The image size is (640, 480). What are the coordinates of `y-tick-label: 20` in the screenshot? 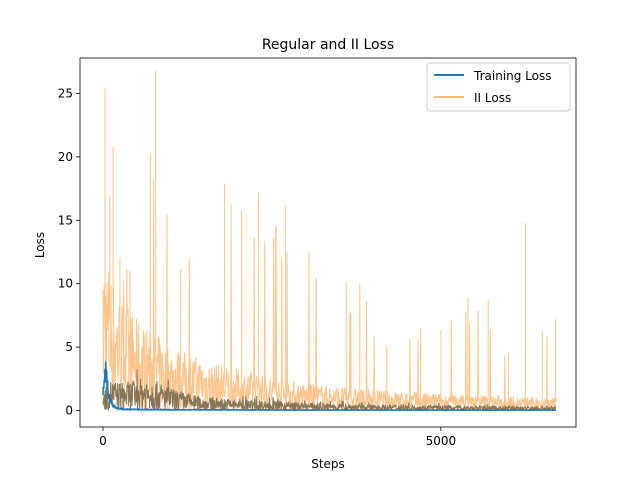 It's located at (65, 157).